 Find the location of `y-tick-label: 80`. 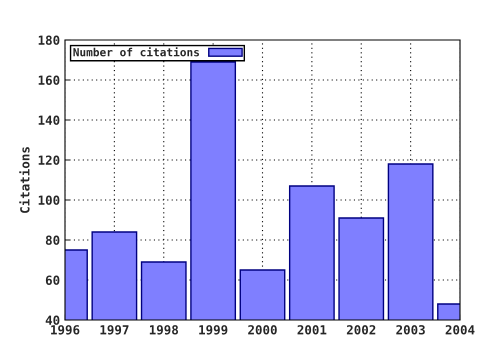

y-tick-label: 80 is located at coordinates (53, 240).